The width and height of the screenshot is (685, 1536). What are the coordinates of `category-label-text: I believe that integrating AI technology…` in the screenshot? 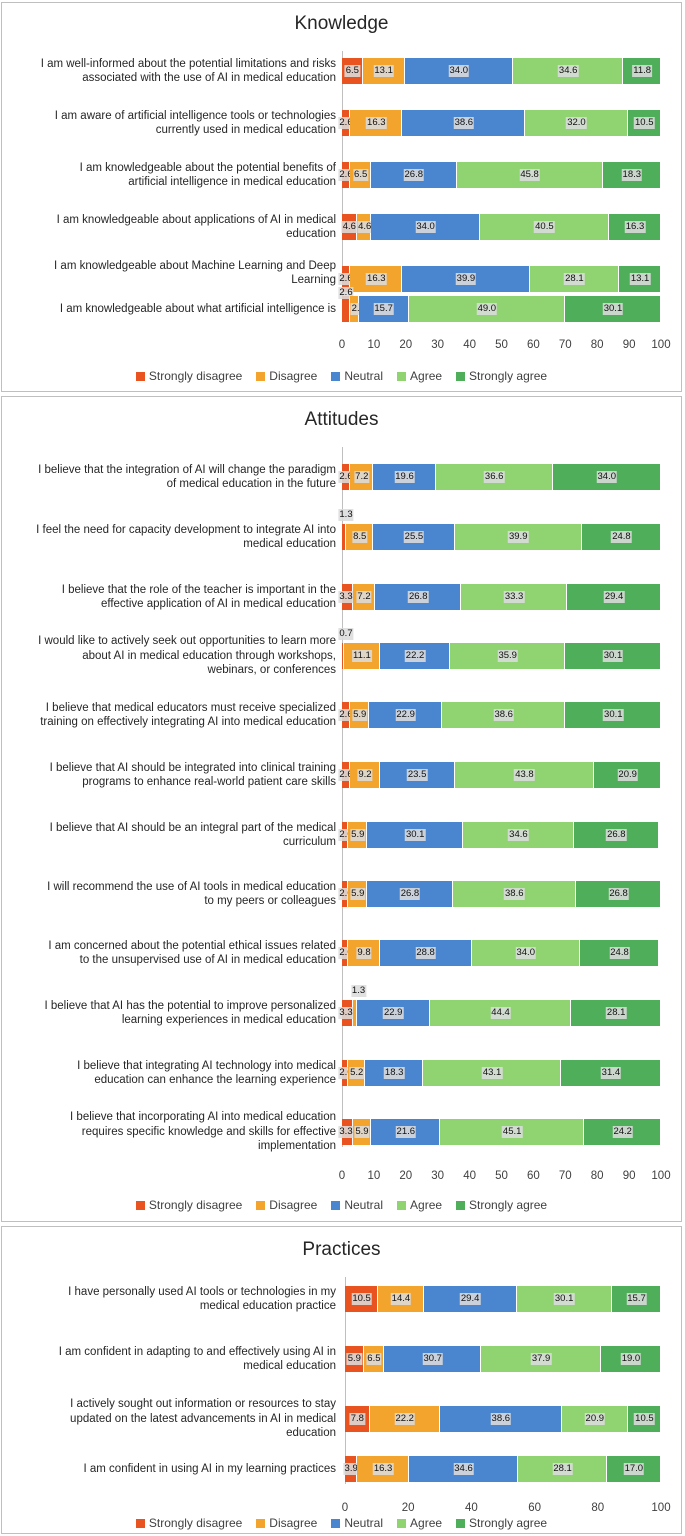 It's located at (206, 1073).